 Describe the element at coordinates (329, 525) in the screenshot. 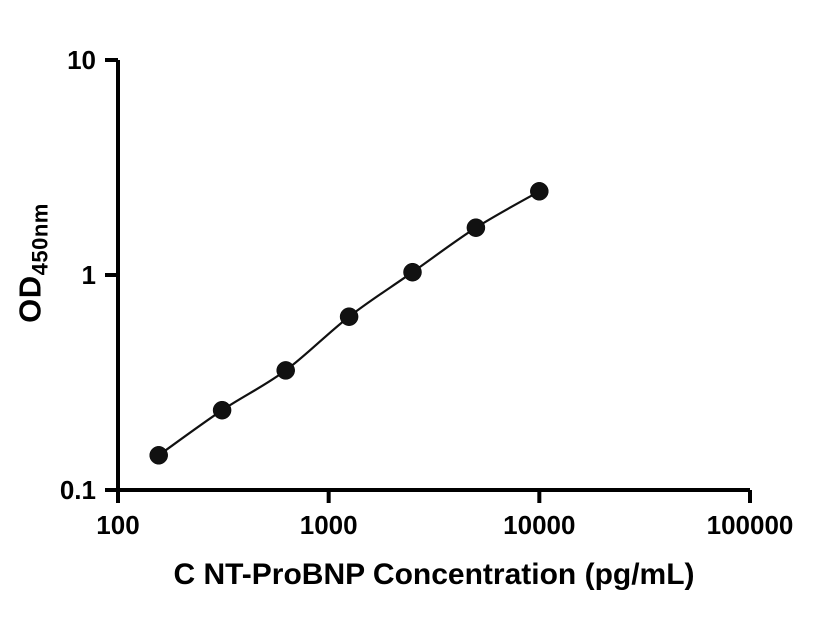

I see `x-tick-label: 1000` at that location.